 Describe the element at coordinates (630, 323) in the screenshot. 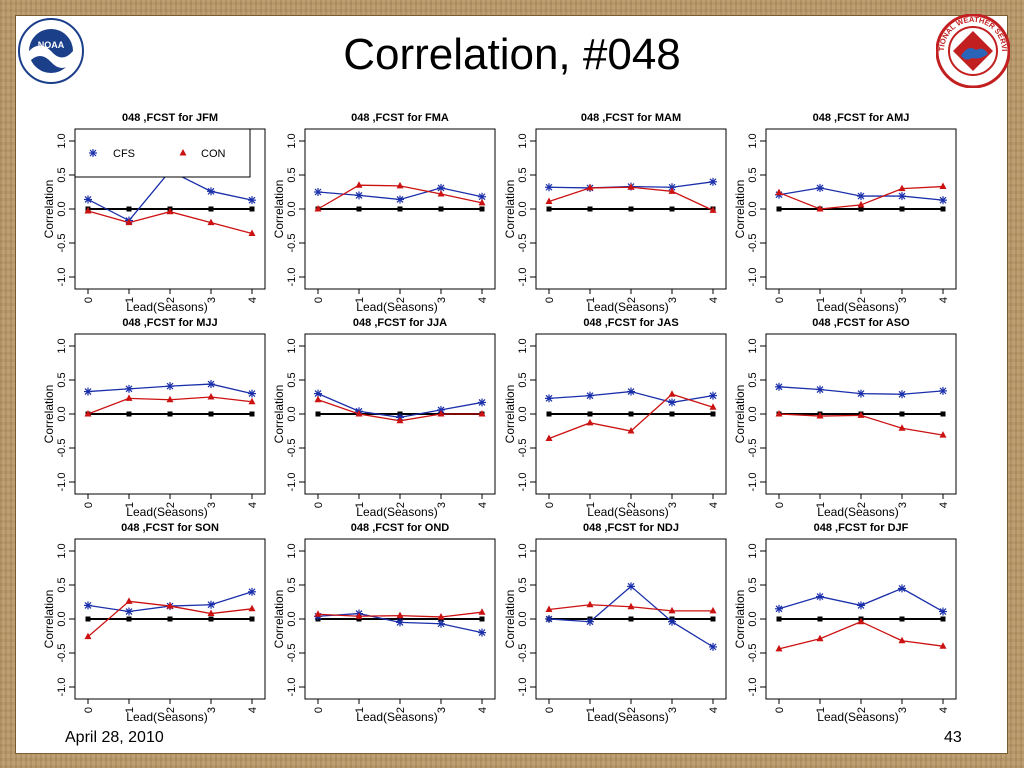

I see `chart-title: 048 ,FCST for JAS` at that location.